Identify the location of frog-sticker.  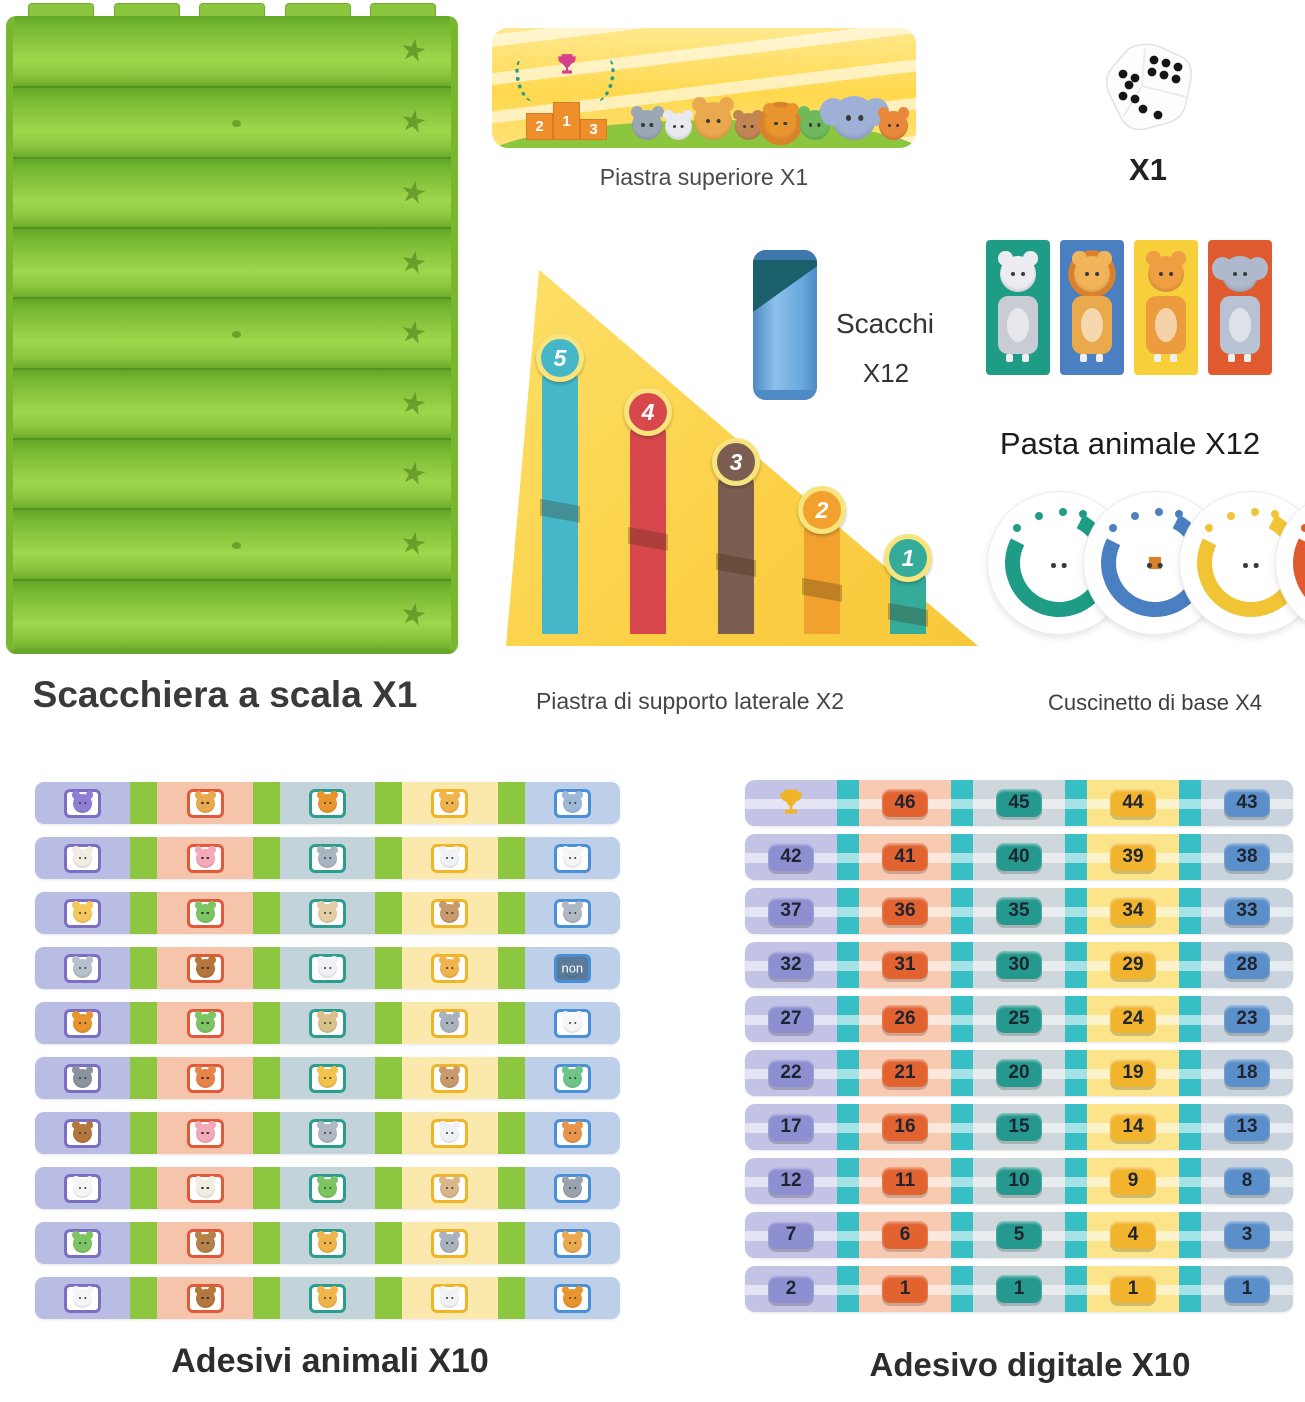
(328, 1188).